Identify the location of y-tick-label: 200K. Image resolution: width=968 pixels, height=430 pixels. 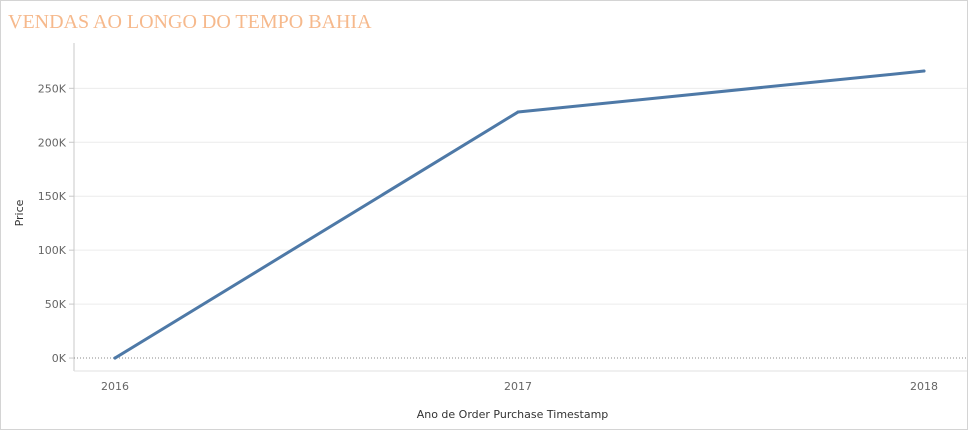
(52, 142).